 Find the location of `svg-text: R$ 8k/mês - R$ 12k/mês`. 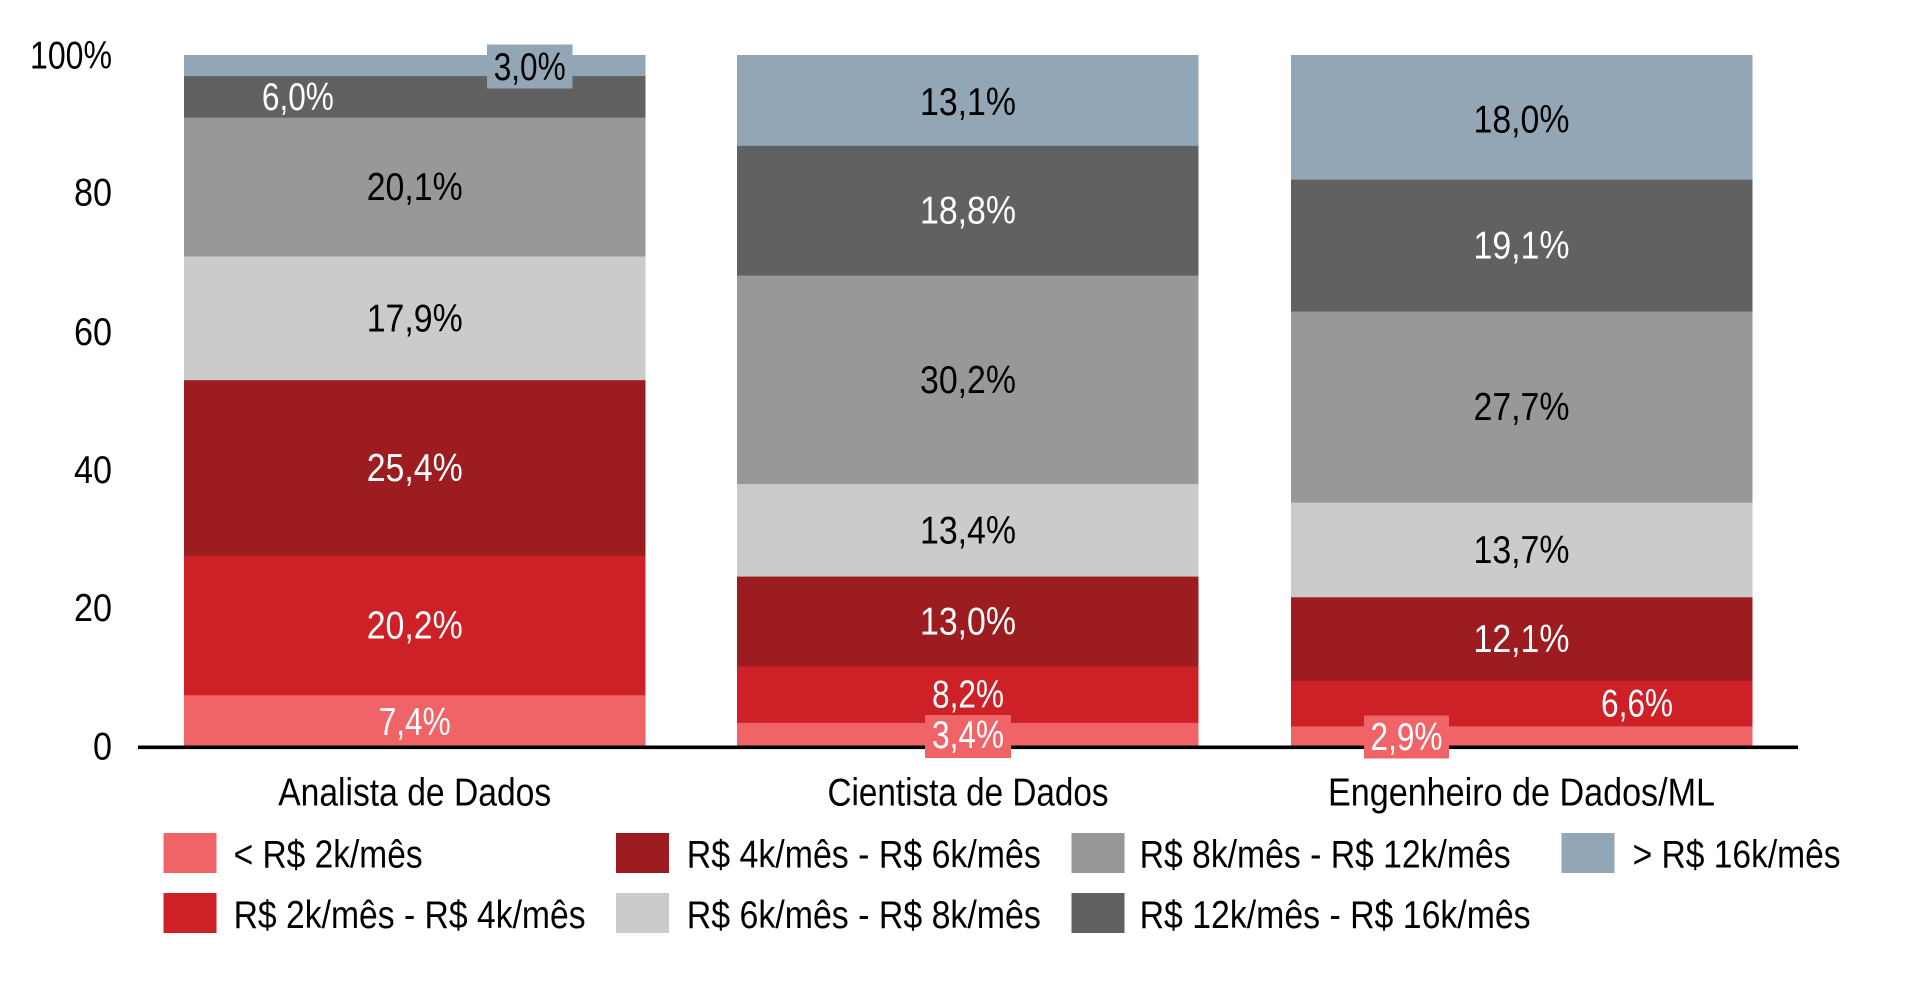

svg-text: R$ 8k/mês - R$ 12k/mês is located at coordinates (1325, 855).